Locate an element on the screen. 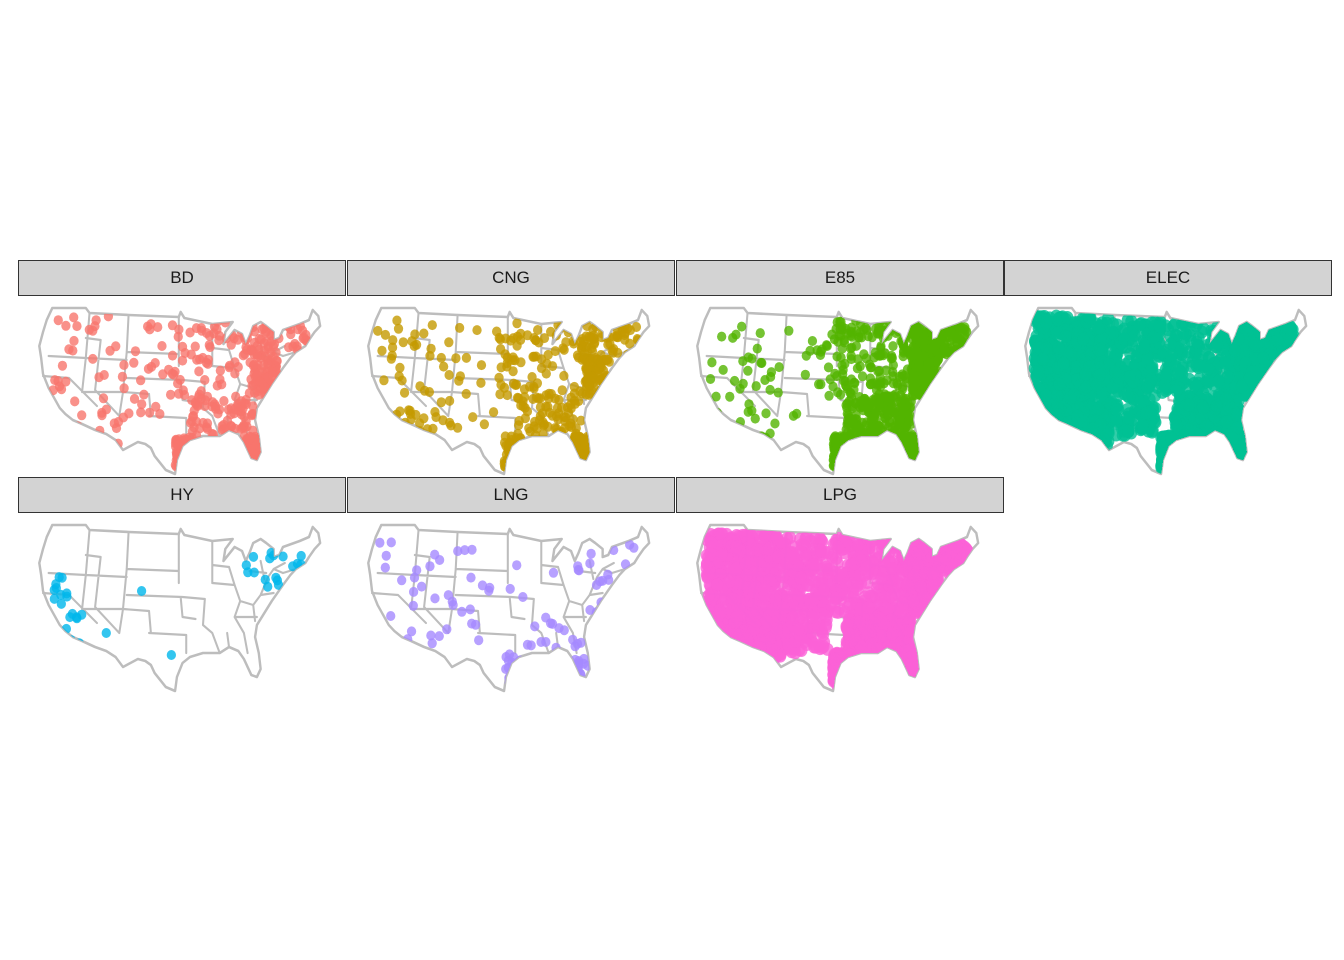 The image size is (1344, 960). station-points is located at coordinates (837, 609).